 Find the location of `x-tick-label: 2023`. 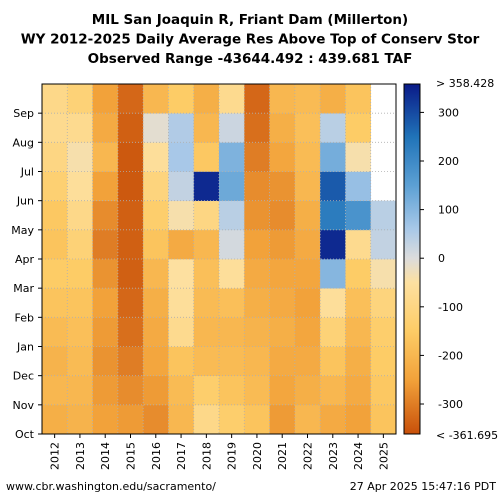

x-tick-label: 2023 is located at coordinates (333, 456).